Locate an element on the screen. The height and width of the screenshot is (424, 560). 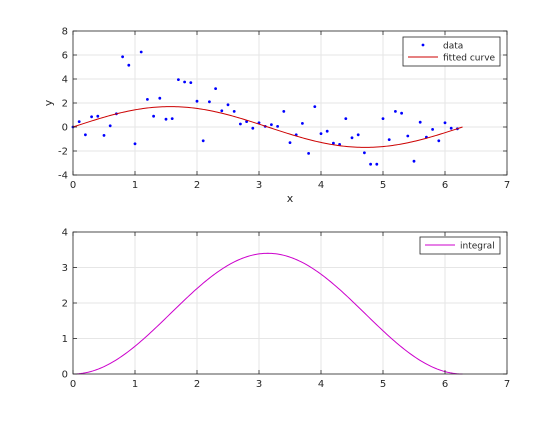
legend-label: integral is located at coordinates (477, 247).